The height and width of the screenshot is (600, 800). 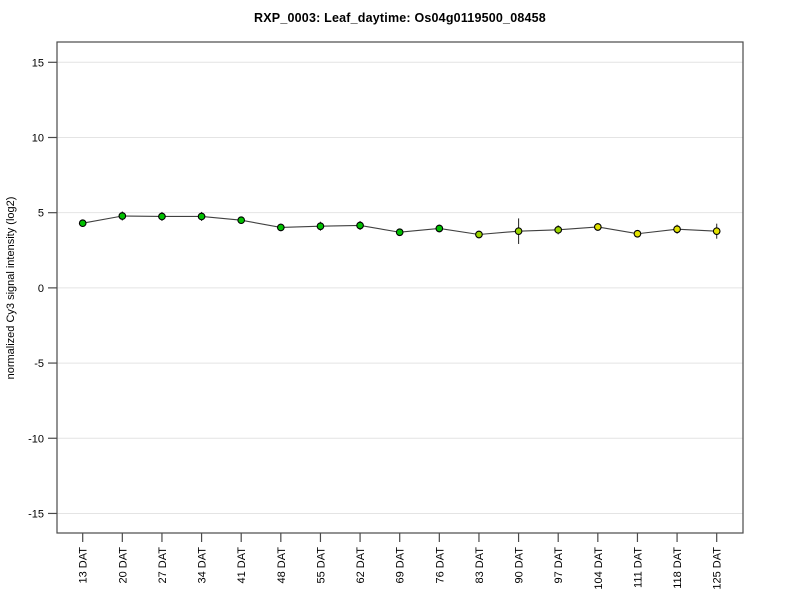 I want to click on x-tick-label: 13 DAT, so click(x=84, y=565).